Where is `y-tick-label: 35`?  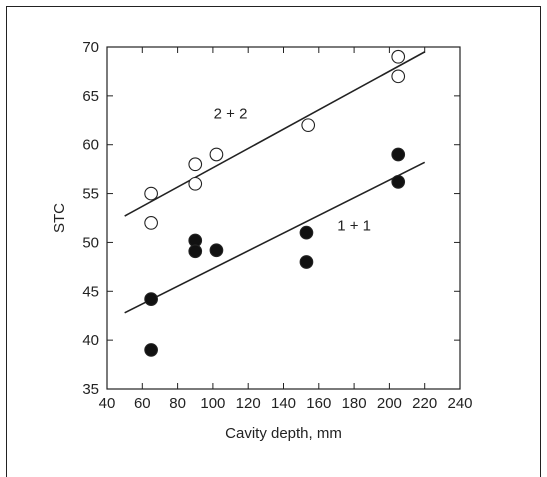 y-tick-label: 35 is located at coordinates (90, 389).